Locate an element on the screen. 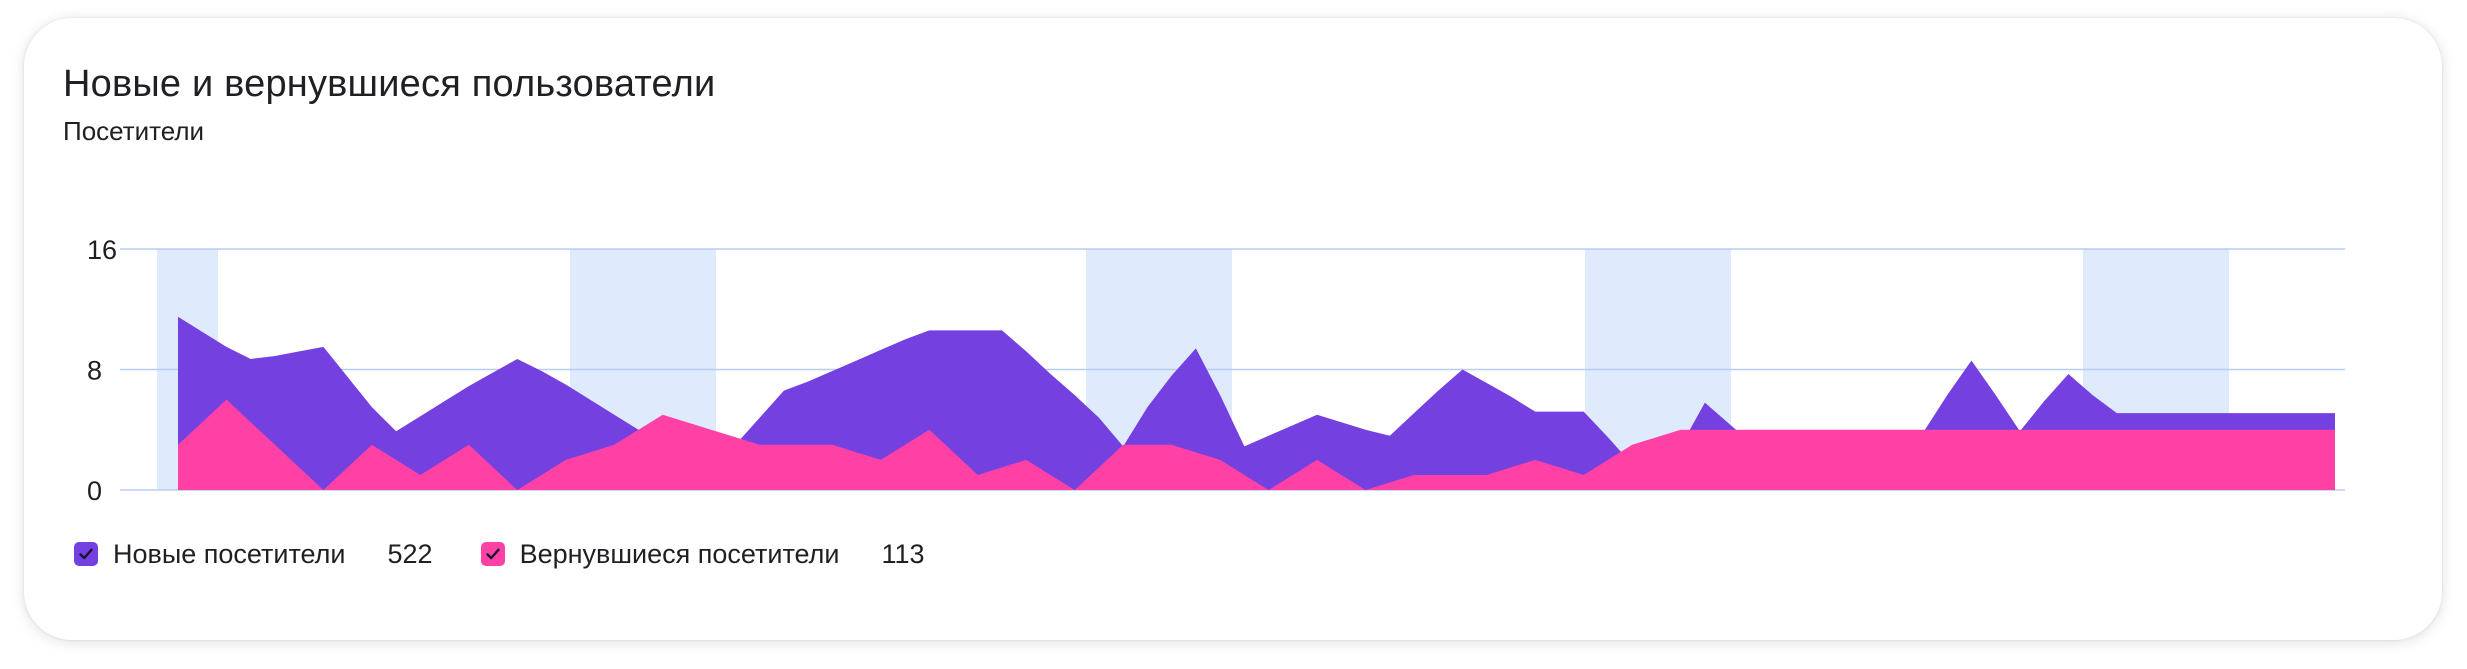 This screenshot has width=2467, height=669. y-tick-label: 16 is located at coordinates (102, 250).